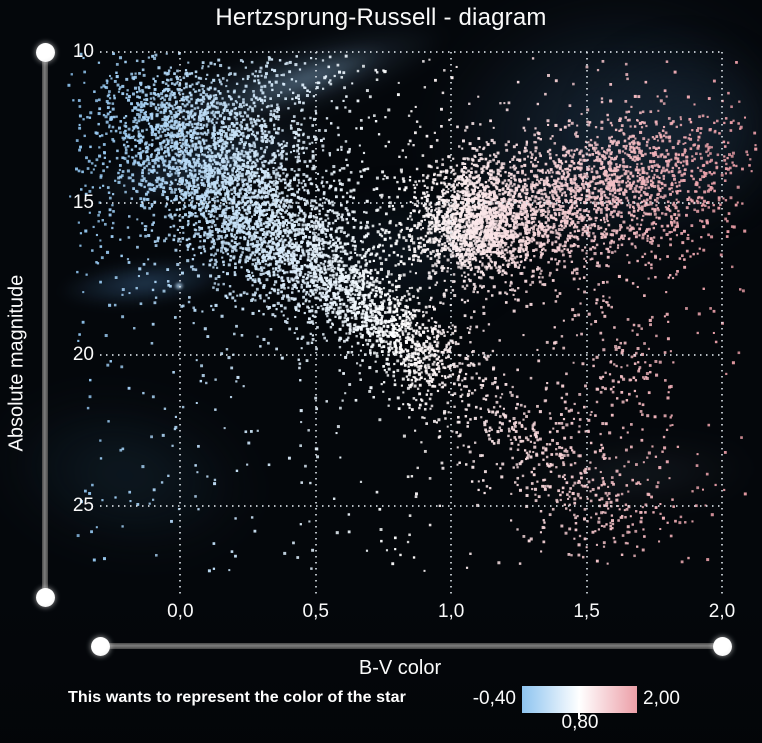 This screenshot has height=743, width=762. Describe the element at coordinates (586, 325) in the screenshot. I see `gridline-x-1,5` at that location.